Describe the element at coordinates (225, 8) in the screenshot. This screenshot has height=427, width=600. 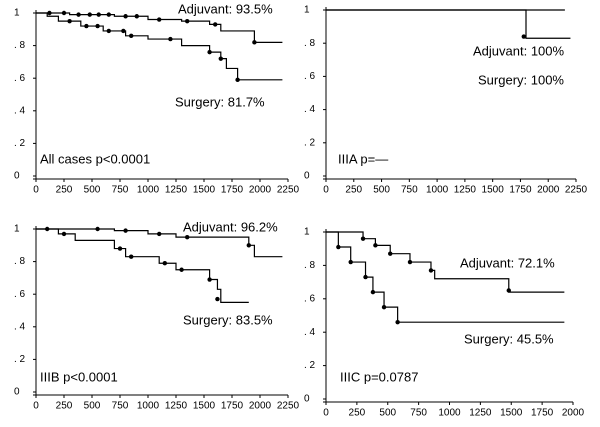
I see `series-label: Adjuvant: 93.5%` at that location.